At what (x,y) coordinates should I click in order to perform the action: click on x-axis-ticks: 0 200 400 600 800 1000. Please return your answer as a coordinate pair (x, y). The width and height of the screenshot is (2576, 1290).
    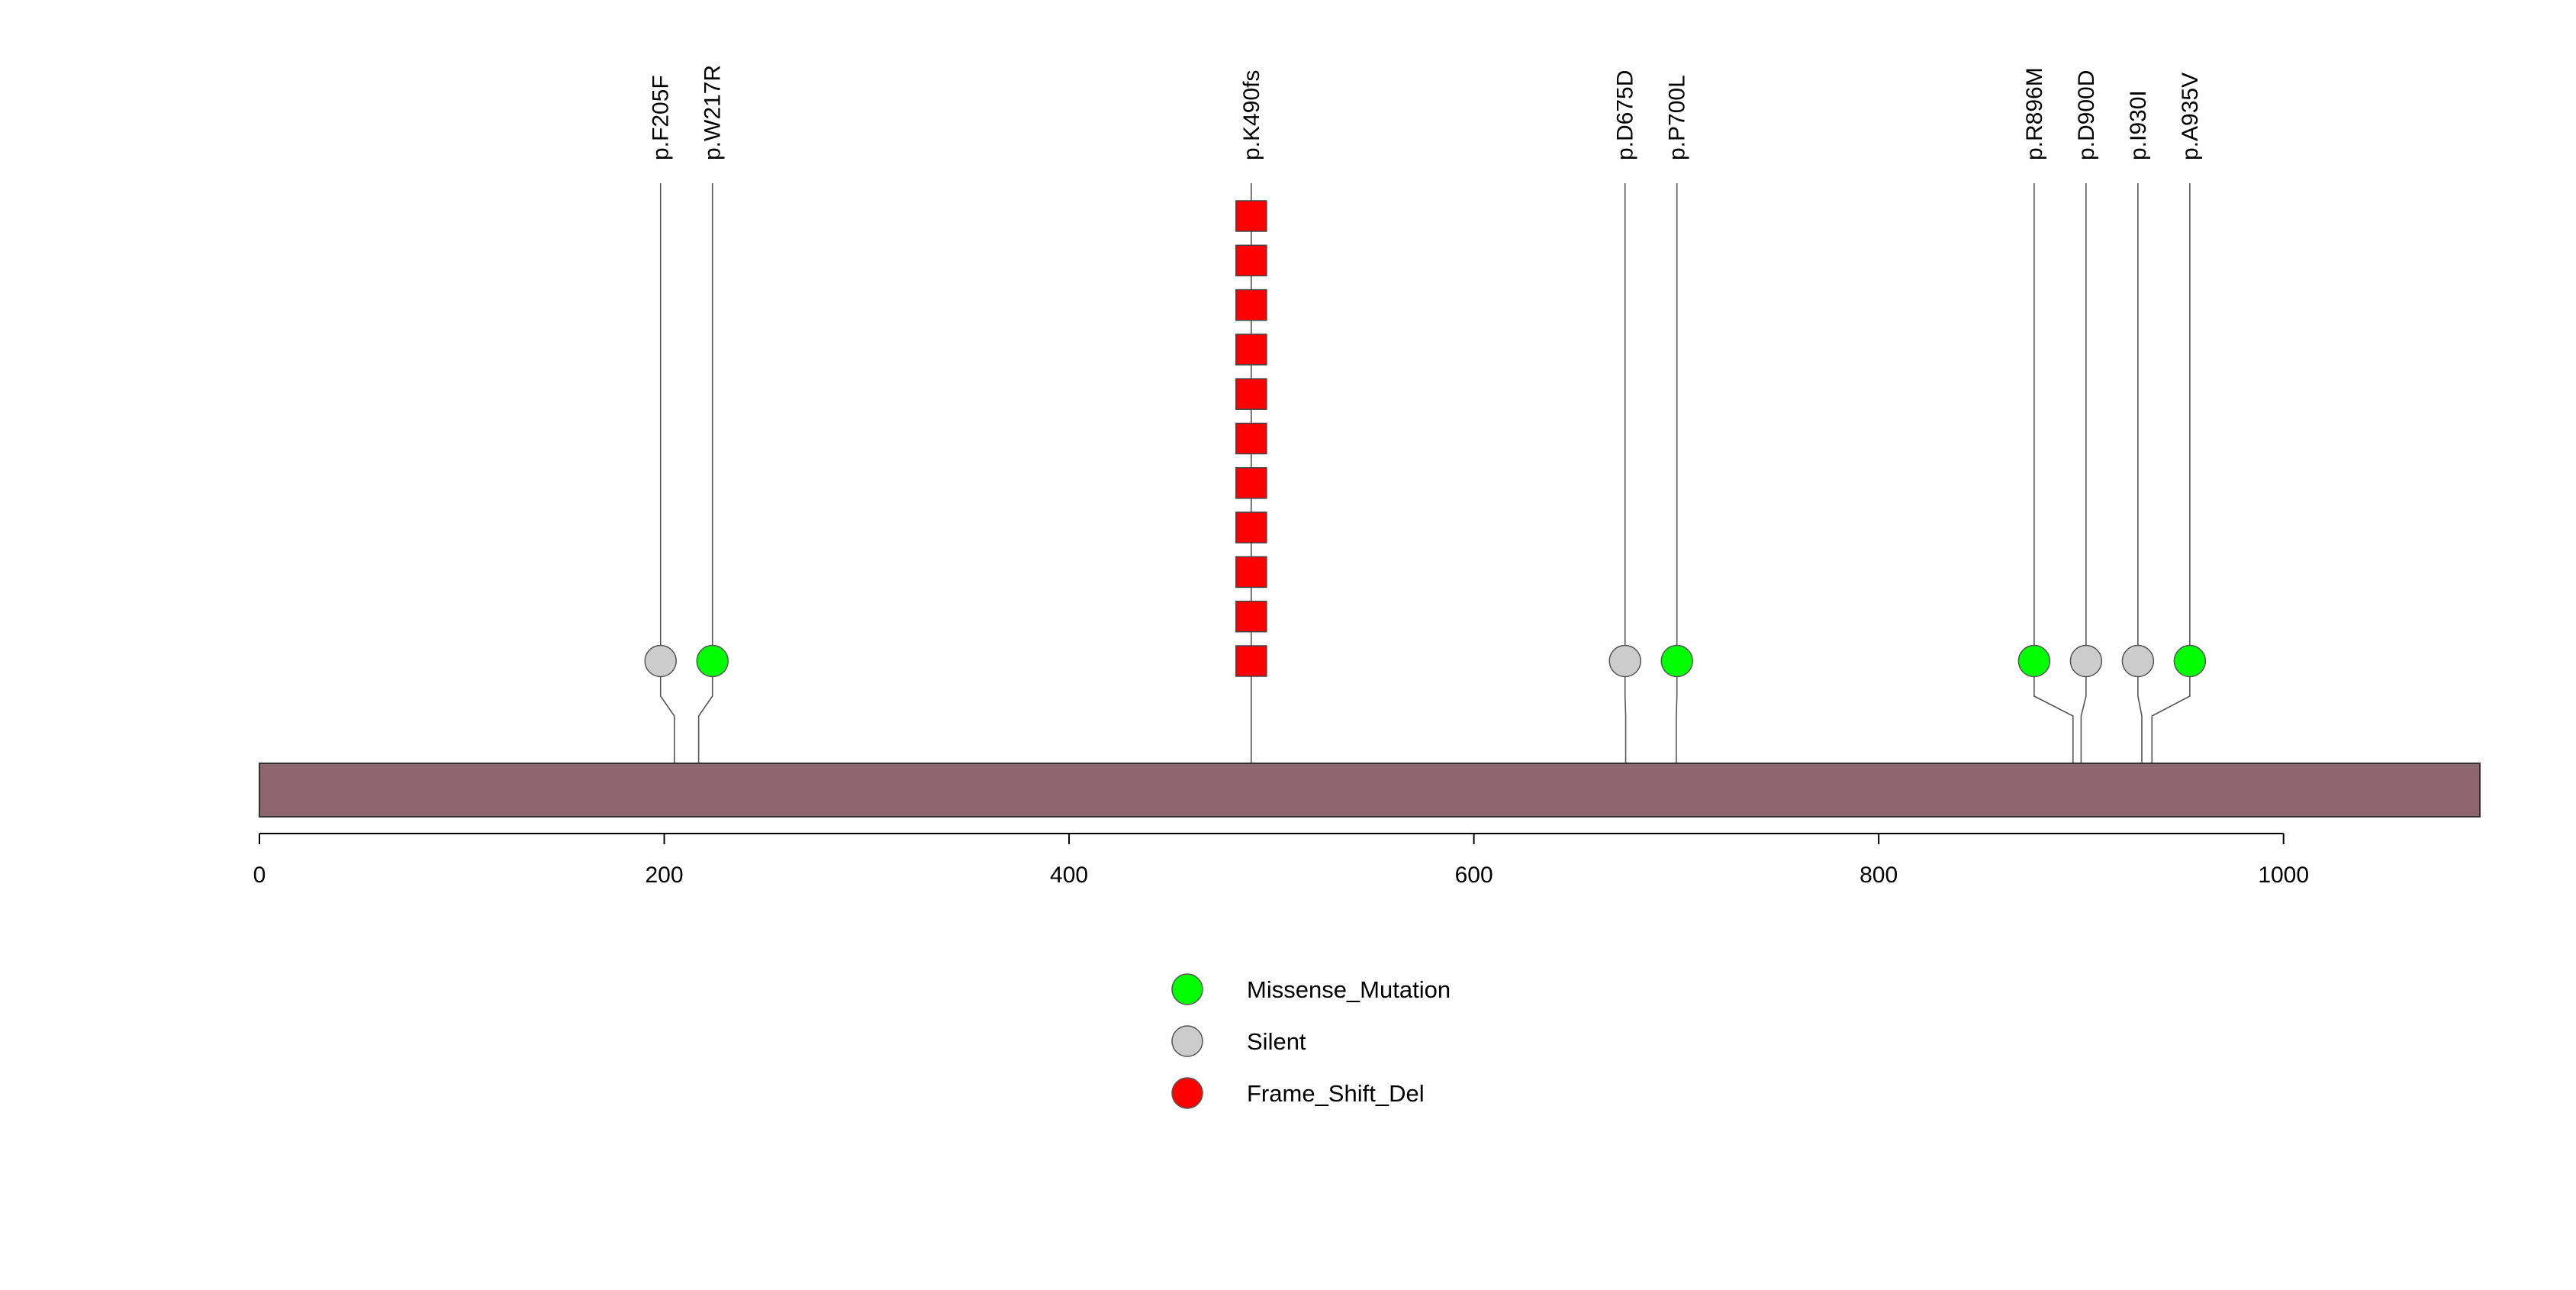
    Looking at the image, I should click on (1281, 861).